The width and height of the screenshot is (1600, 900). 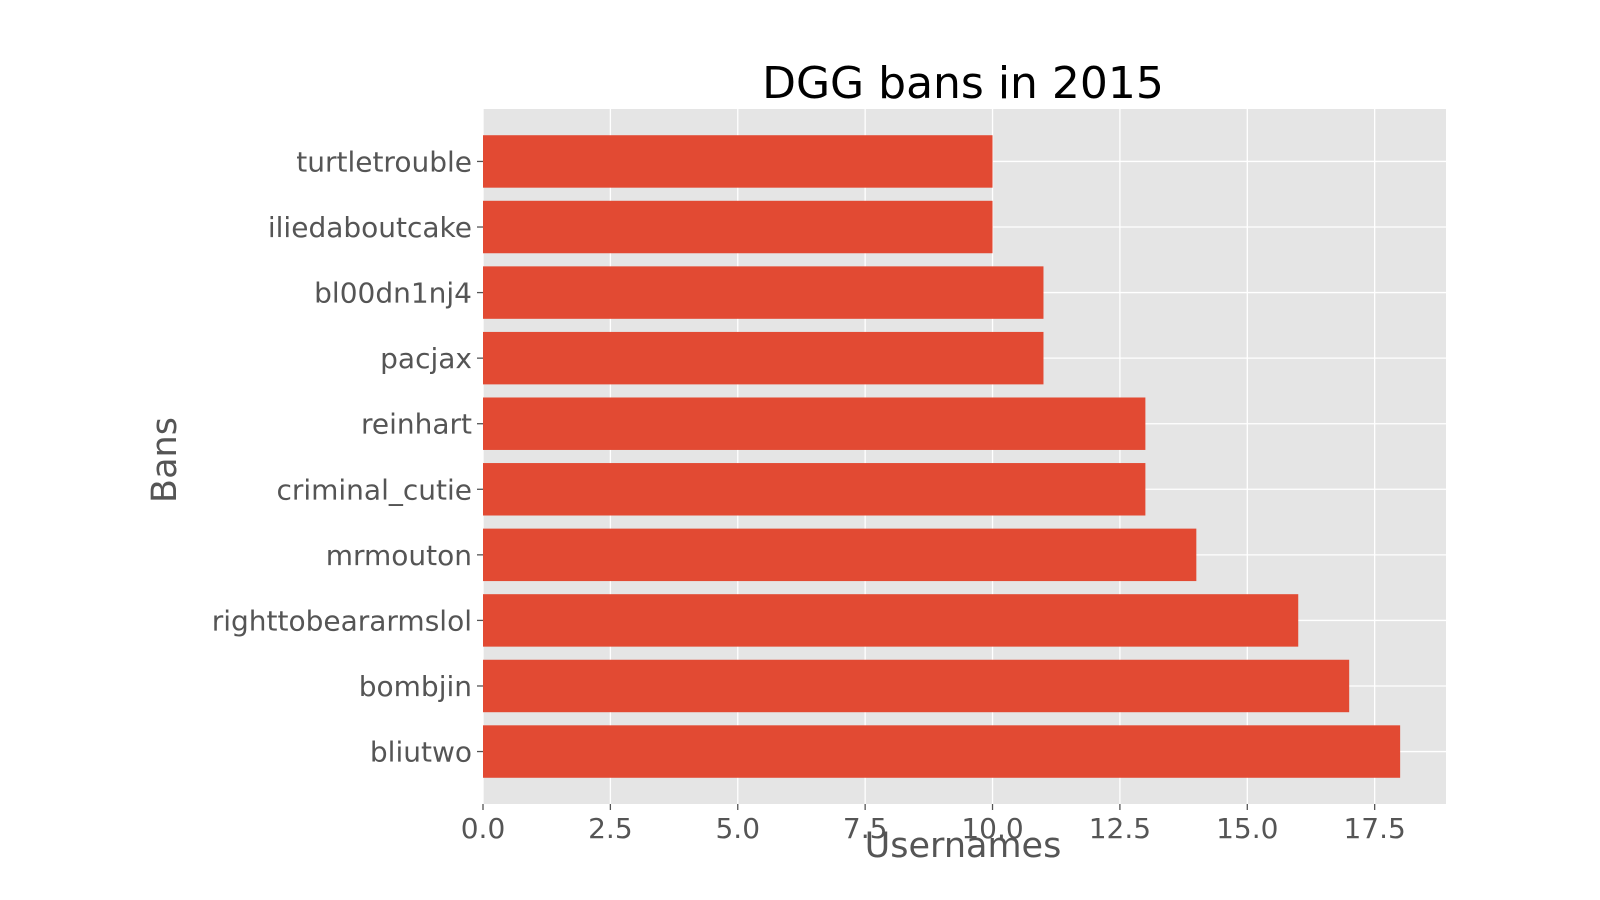 I want to click on x-tick-label: 15.0, so click(x=1247, y=828).